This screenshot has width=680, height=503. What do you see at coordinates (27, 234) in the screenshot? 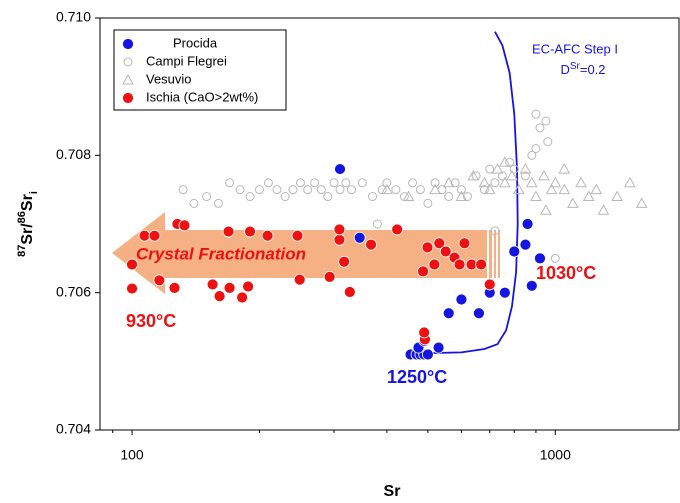
I see `y-label-part: Sr/` at bounding box center [27, 234].